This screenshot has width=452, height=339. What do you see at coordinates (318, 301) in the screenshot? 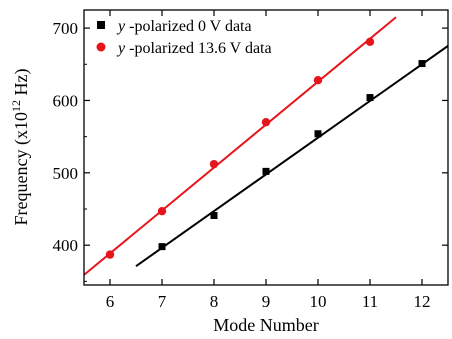
I see `x-tick-label-10: 10` at bounding box center [318, 301].